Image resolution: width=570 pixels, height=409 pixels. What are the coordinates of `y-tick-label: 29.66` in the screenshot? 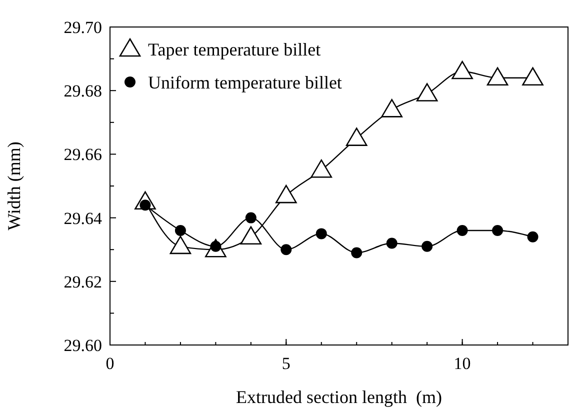 It's located at (83, 154).